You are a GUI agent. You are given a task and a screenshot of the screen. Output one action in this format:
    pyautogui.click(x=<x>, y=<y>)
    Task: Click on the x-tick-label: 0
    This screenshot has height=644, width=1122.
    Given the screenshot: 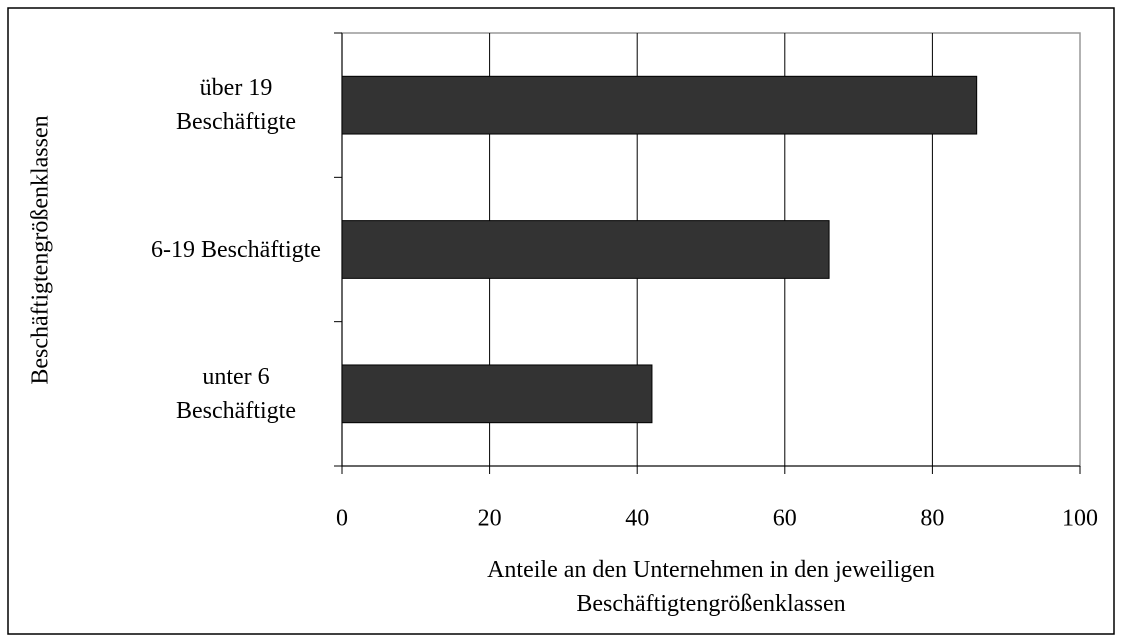 What is the action you would take?
    pyautogui.click(x=342, y=519)
    